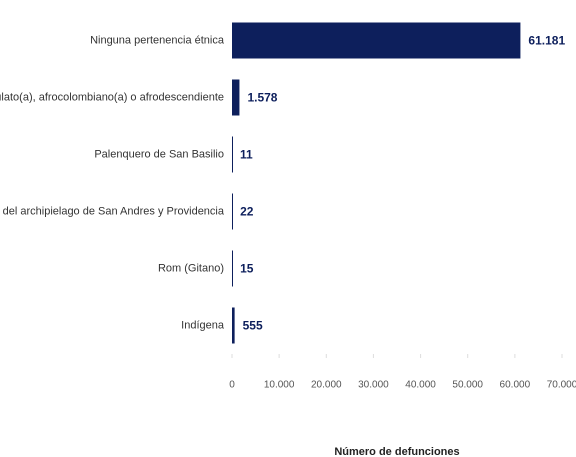  I want to click on value-label: 555, so click(253, 326).